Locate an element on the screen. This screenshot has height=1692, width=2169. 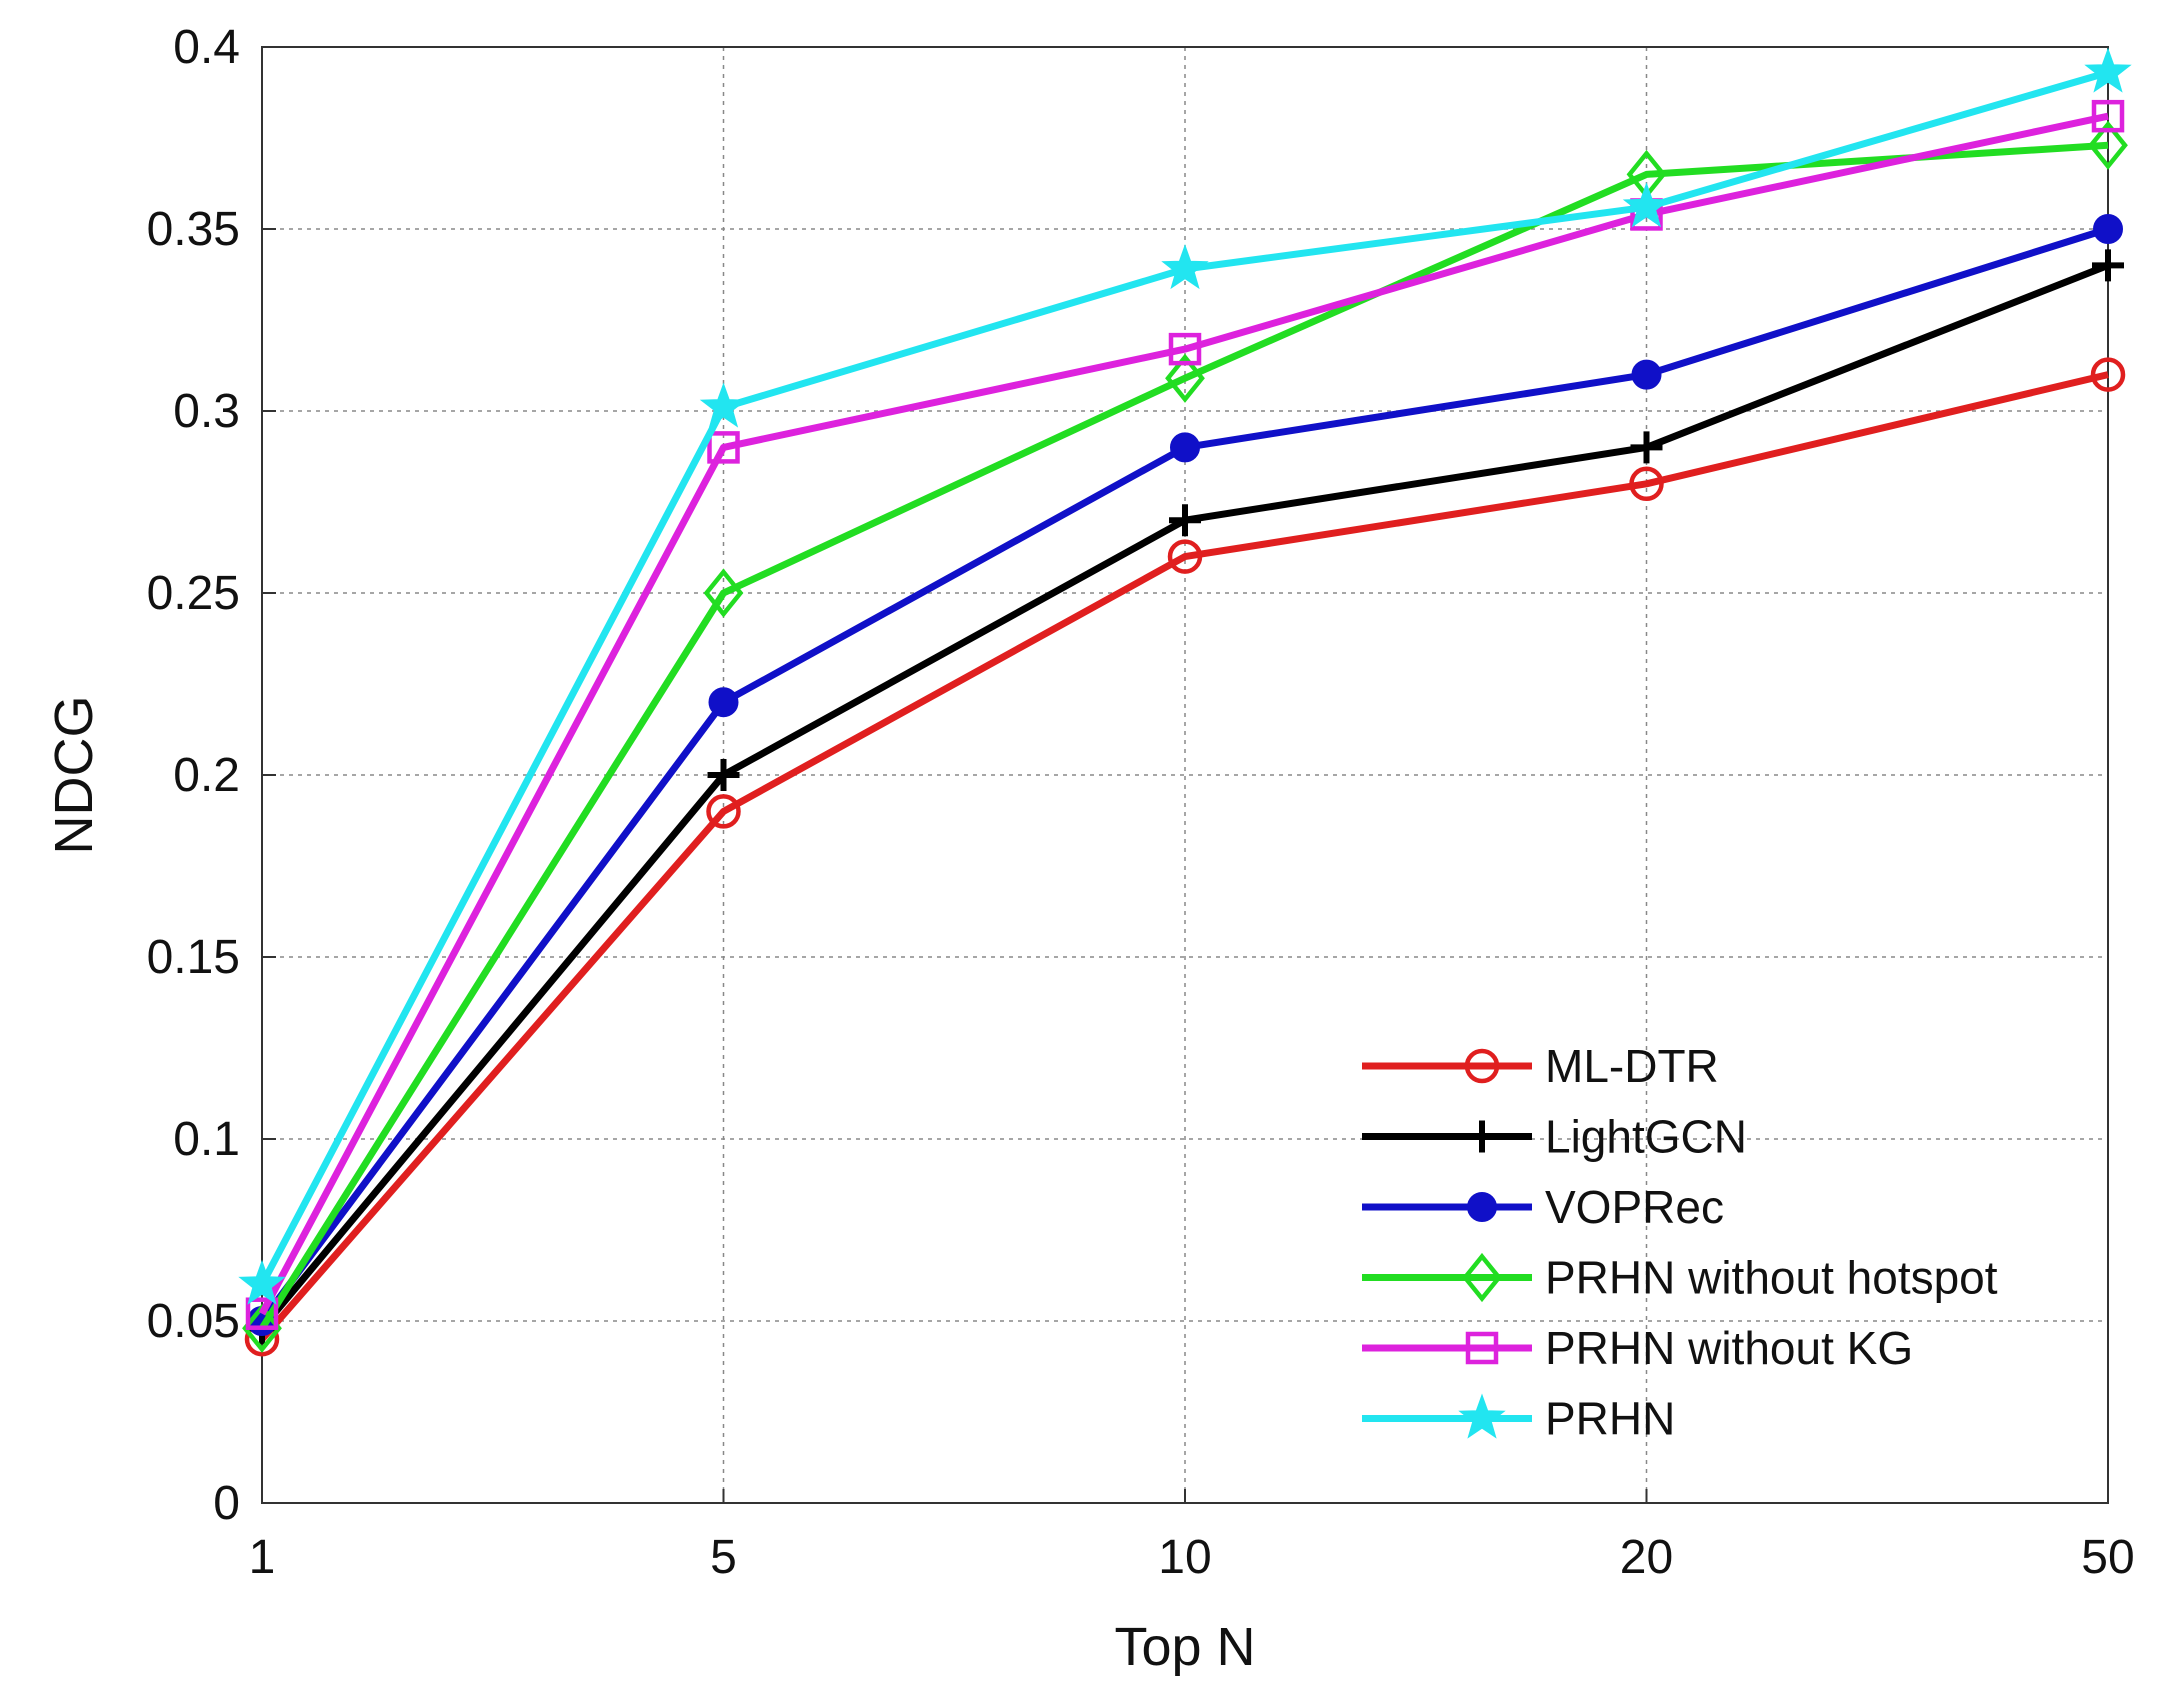
y-tick-label: 0.25 is located at coordinates (193, 593).